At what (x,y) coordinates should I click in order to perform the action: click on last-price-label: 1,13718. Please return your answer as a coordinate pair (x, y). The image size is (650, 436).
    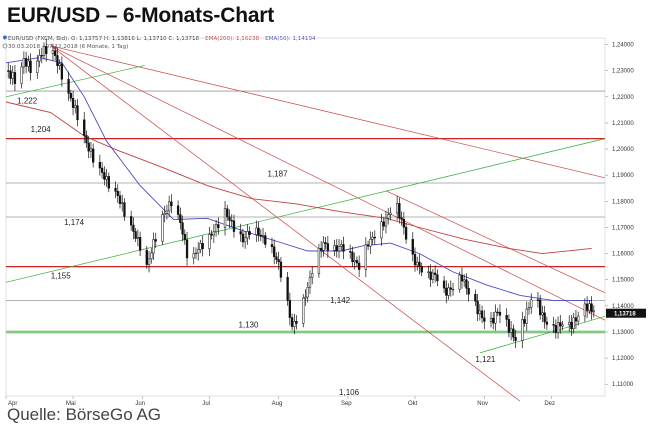
    Looking at the image, I should click on (625, 314).